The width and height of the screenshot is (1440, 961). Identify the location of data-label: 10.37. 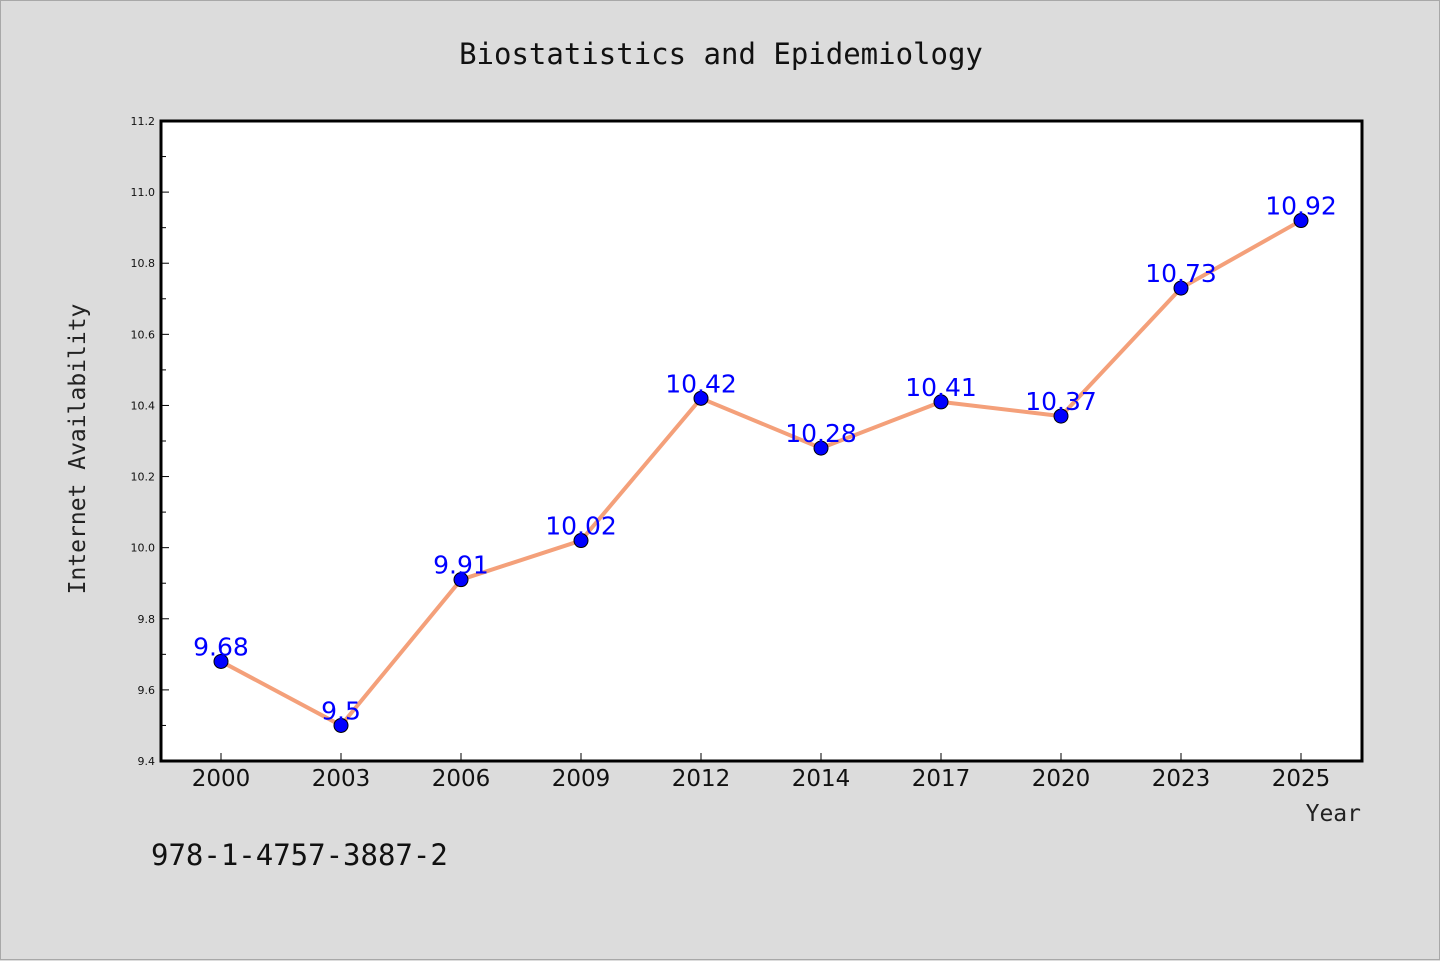
(1061, 401).